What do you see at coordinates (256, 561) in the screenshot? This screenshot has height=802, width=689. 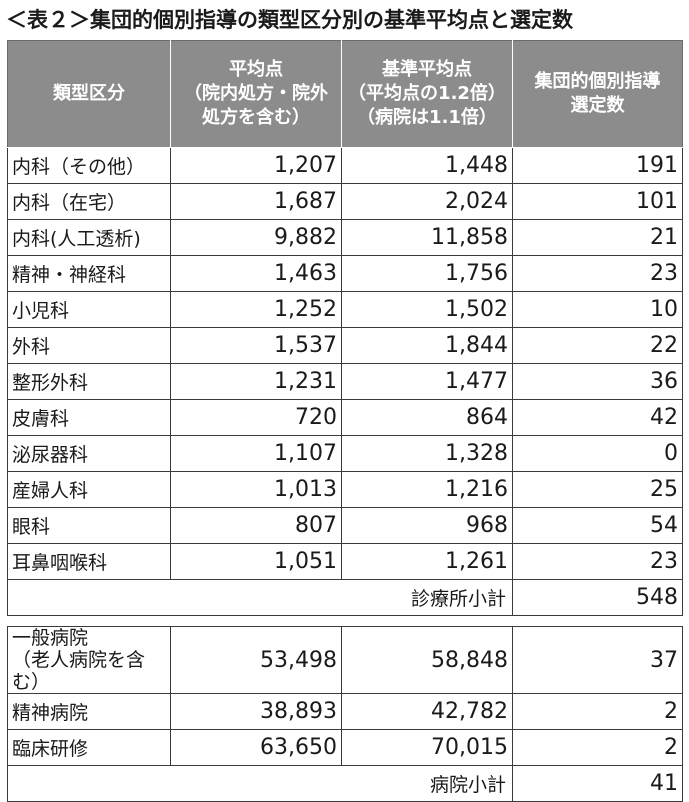 I see `average-cell: 1,051` at bounding box center [256, 561].